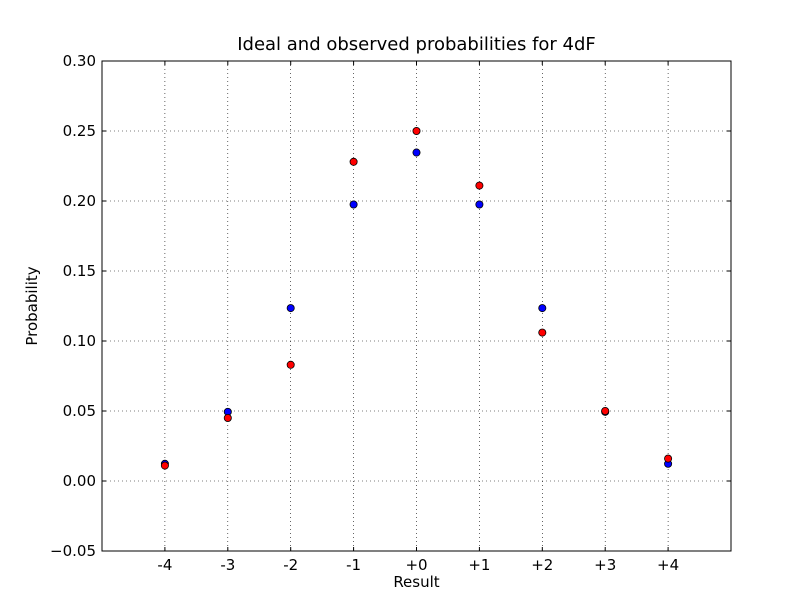 Image resolution: width=812 pixels, height=616 pixels. Describe the element at coordinates (479, 565) in the screenshot. I see `x-tick-label: +1` at that location.